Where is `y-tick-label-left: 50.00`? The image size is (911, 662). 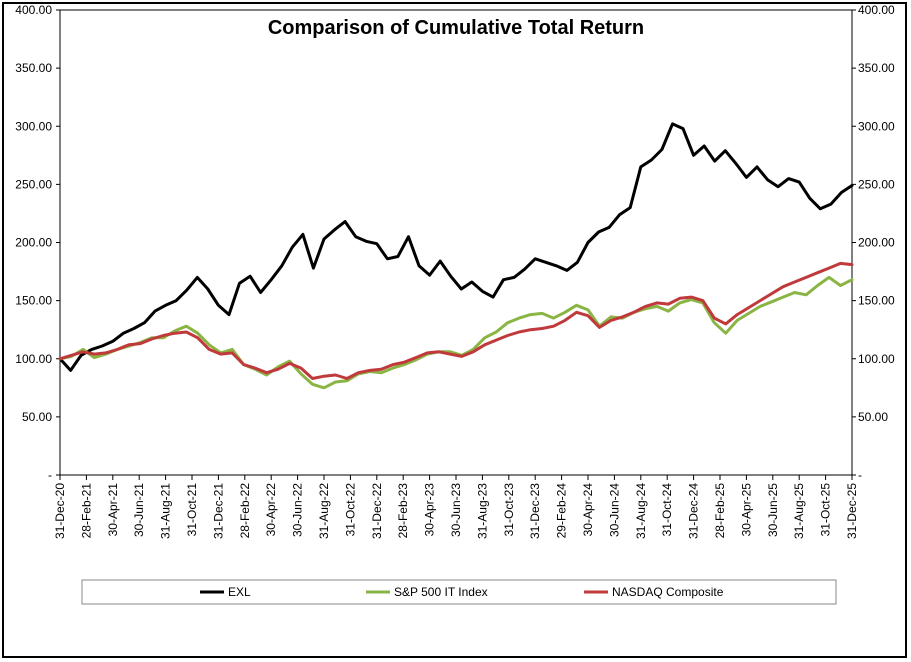 y-tick-label-left: 50.00 is located at coordinates (37, 417).